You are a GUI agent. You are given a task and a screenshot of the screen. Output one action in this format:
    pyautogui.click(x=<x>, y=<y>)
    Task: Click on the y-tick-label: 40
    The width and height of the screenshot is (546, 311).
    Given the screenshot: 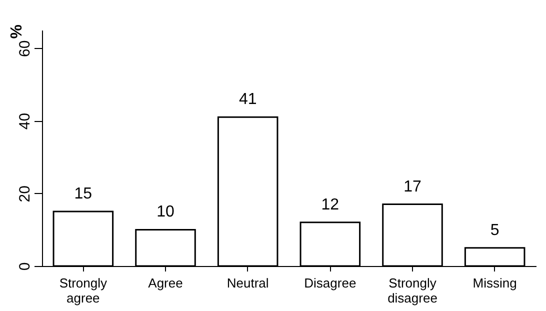 What is the action you would take?
    pyautogui.click(x=25, y=121)
    